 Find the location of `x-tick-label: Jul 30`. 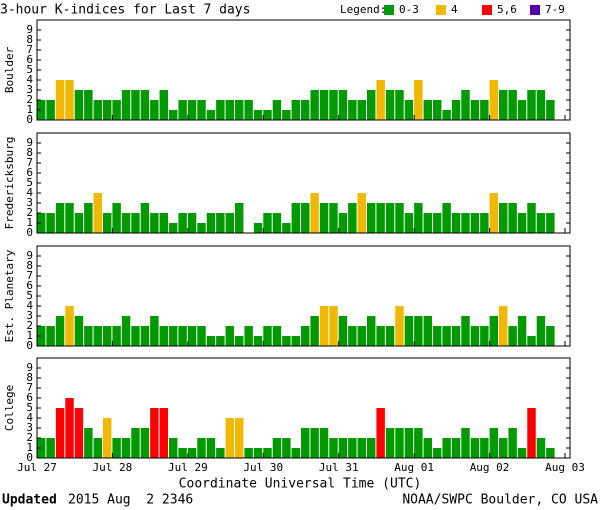

x-tick-label: Jul 30 is located at coordinates (263, 467).